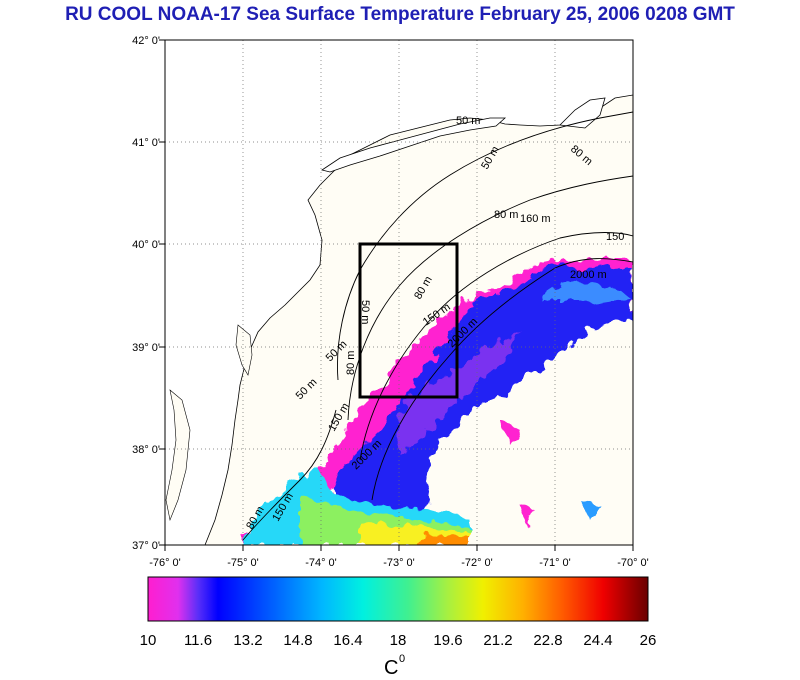  Describe the element at coordinates (243, 563) in the screenshot. I see `lon-label: -75° 0'` at that location.